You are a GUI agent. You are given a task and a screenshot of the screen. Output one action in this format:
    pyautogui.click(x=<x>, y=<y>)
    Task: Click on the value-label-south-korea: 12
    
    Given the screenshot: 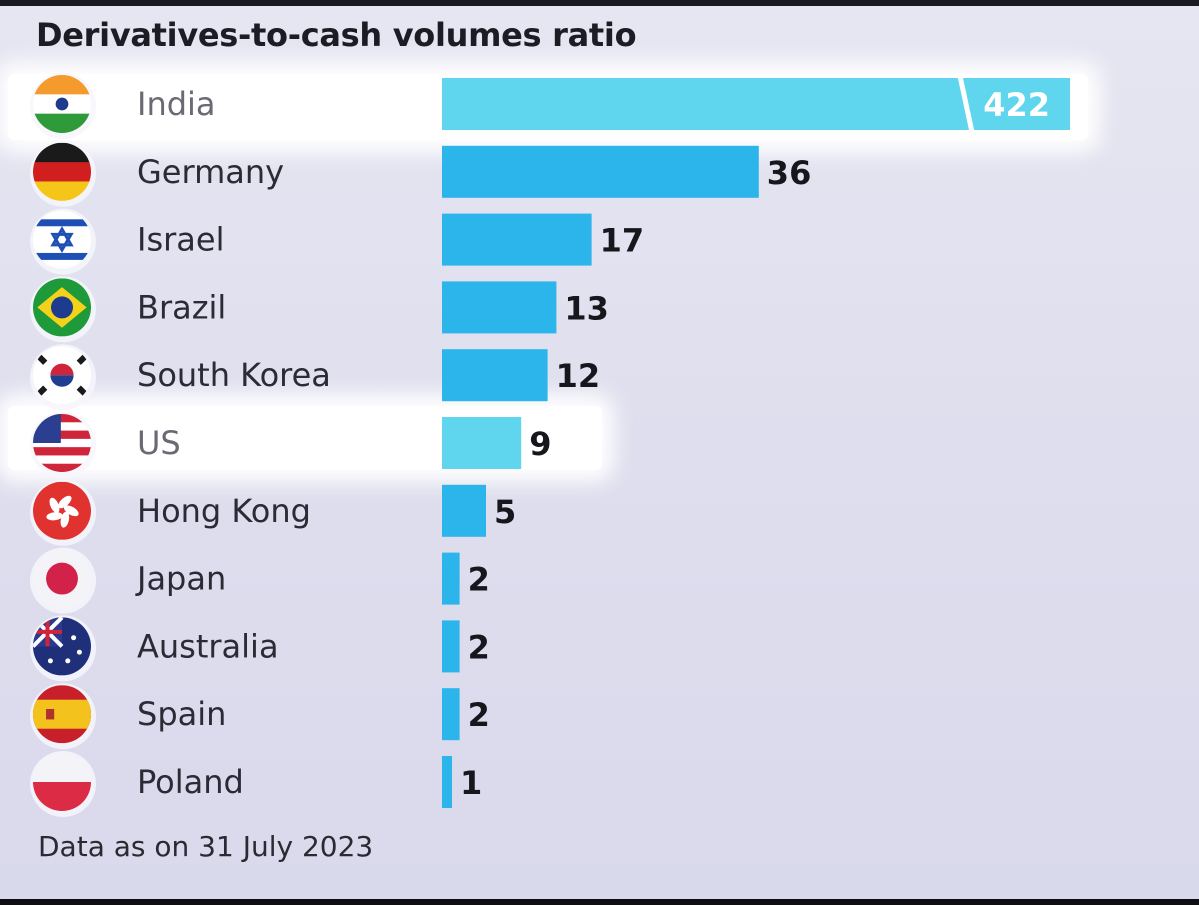 What is the action you would take?
    pyautogui.click(x=578, y=376)
    